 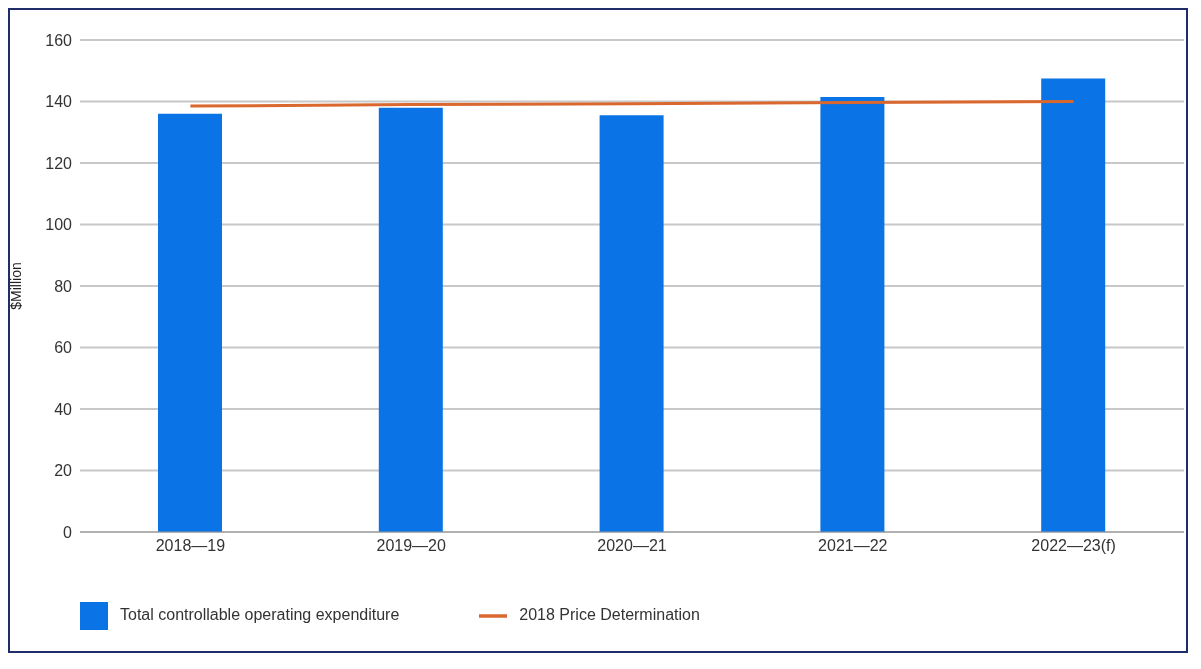 What do you see at coordinates (63, 471) in the screenshot?
I see `y-tick-label: 20` at bounding box center [63, 471].